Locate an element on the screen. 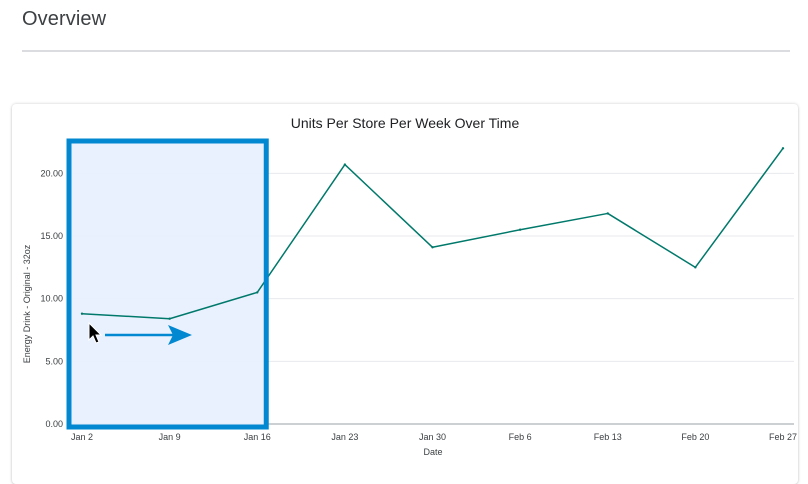  right-arrow-icon is located at coordinates (148, 335).